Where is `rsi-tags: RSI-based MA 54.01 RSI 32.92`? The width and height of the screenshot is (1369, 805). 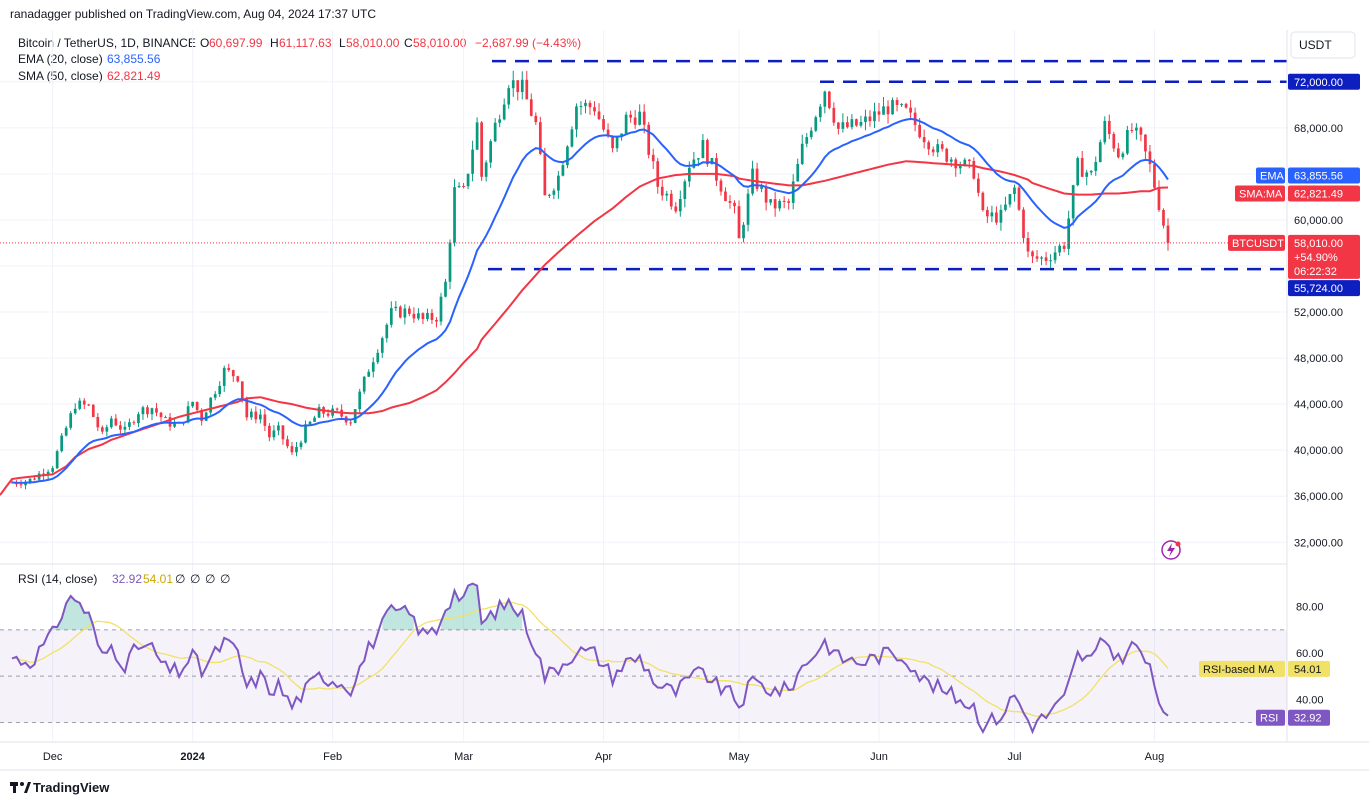
rsi-tags: RSI-based MA 54.01 RSI 32.92 is located at coordinates (1264, 693).